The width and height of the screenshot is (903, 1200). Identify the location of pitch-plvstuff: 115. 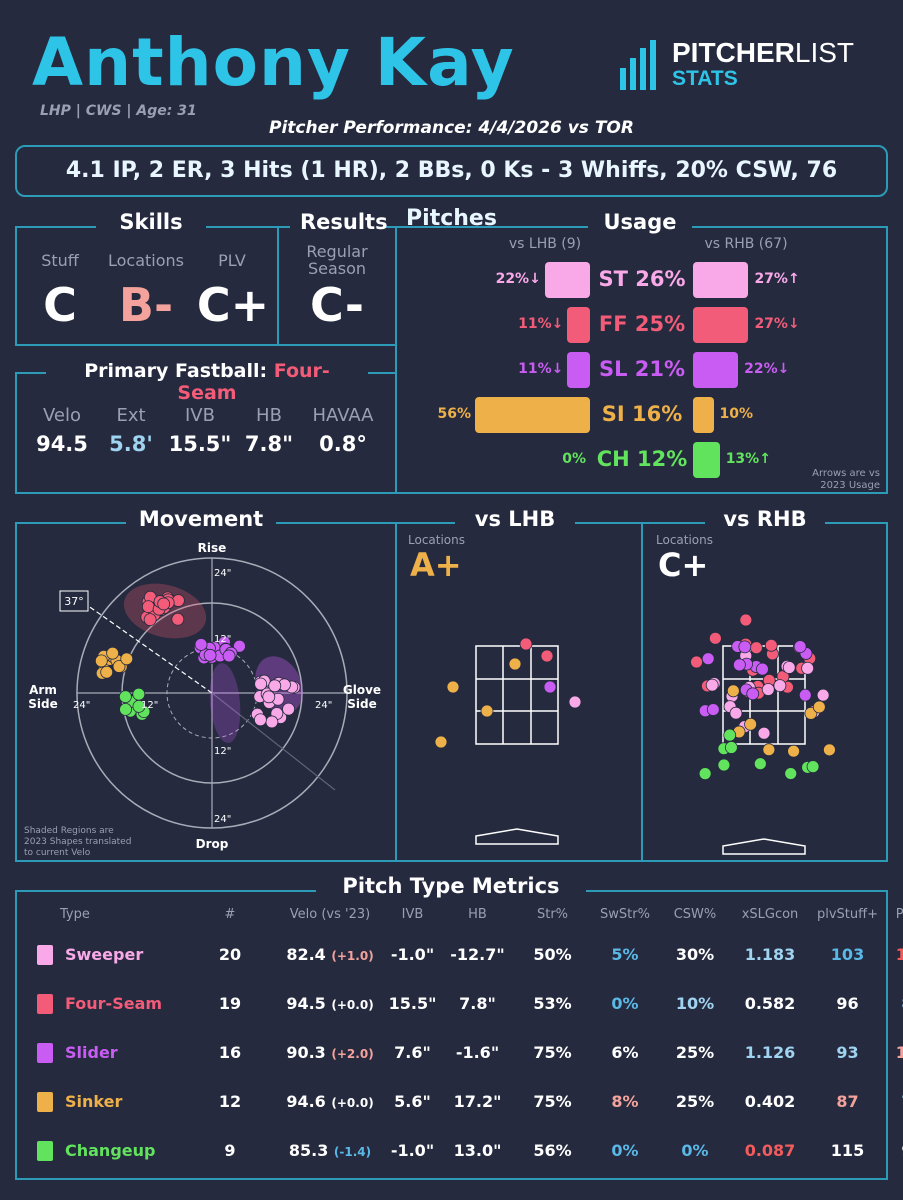
(847, 1150).